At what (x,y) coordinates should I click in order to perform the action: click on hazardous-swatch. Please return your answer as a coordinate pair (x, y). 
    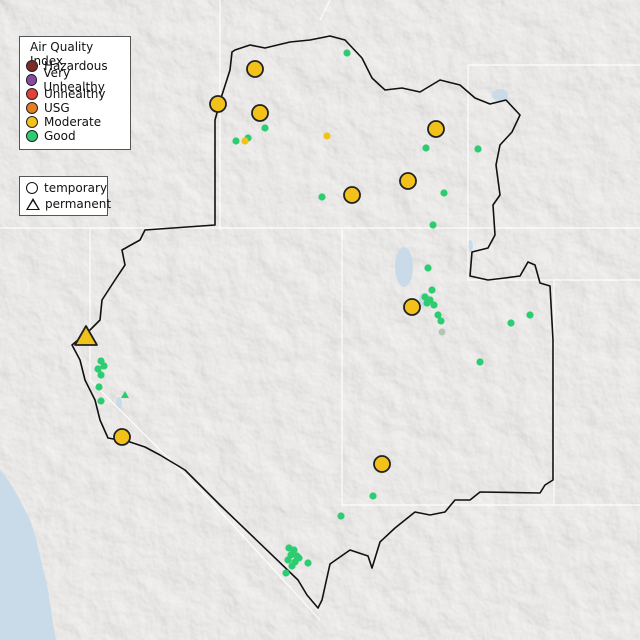
    Looking at the image, I should click on (32, 66).